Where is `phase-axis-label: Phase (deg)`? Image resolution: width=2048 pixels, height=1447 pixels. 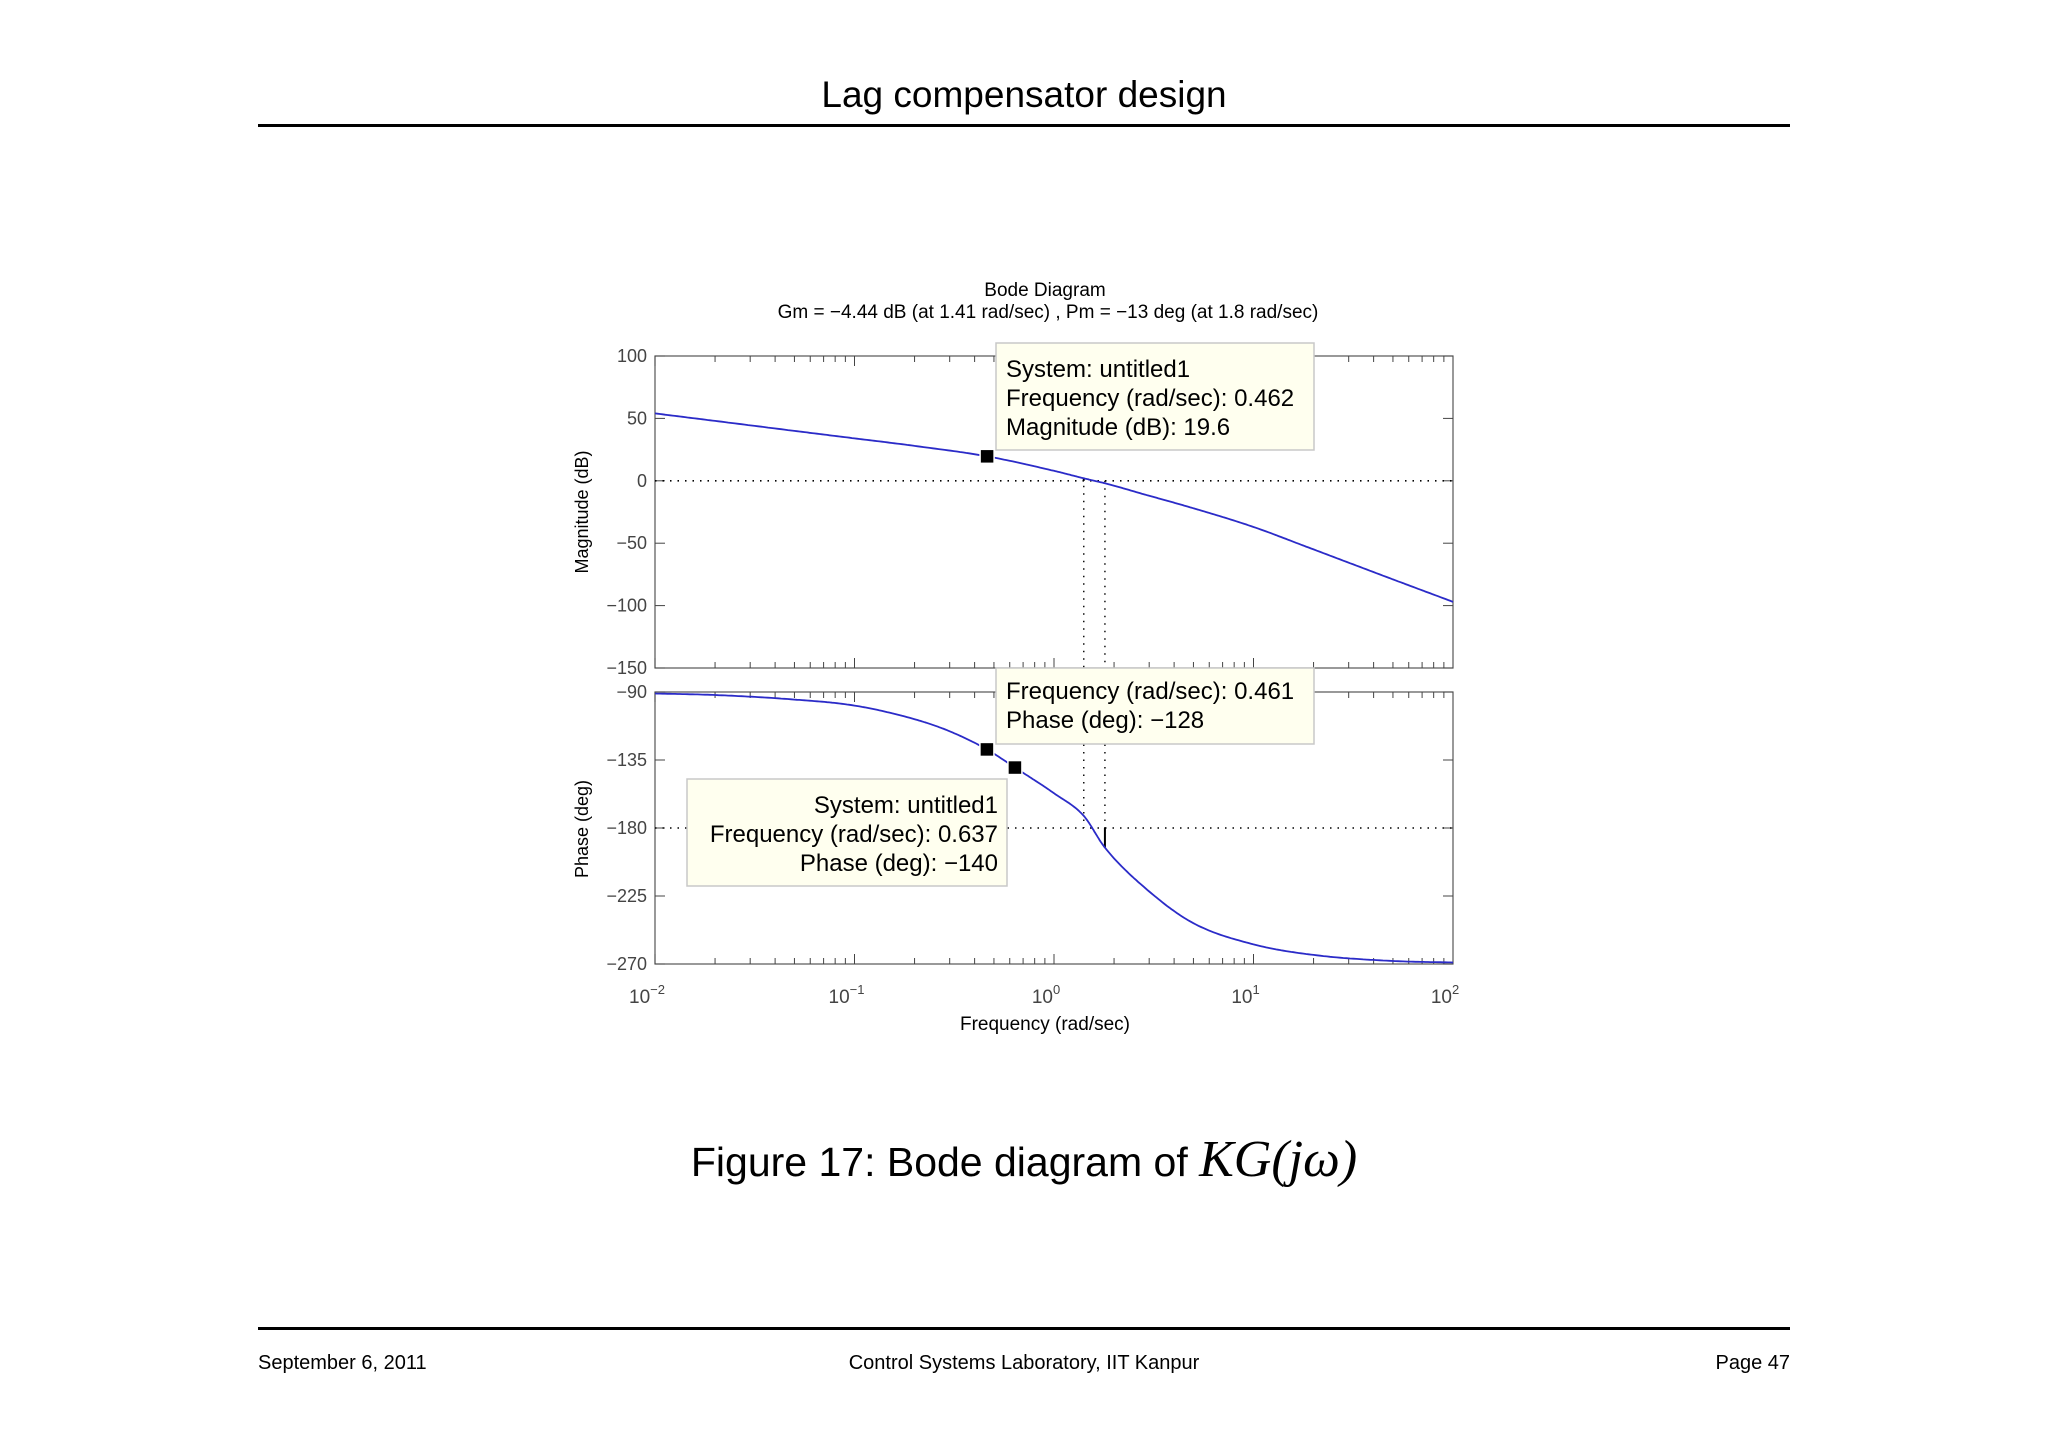 phase-axis-label: Phase (deg) is located at coordinates (582, 829).